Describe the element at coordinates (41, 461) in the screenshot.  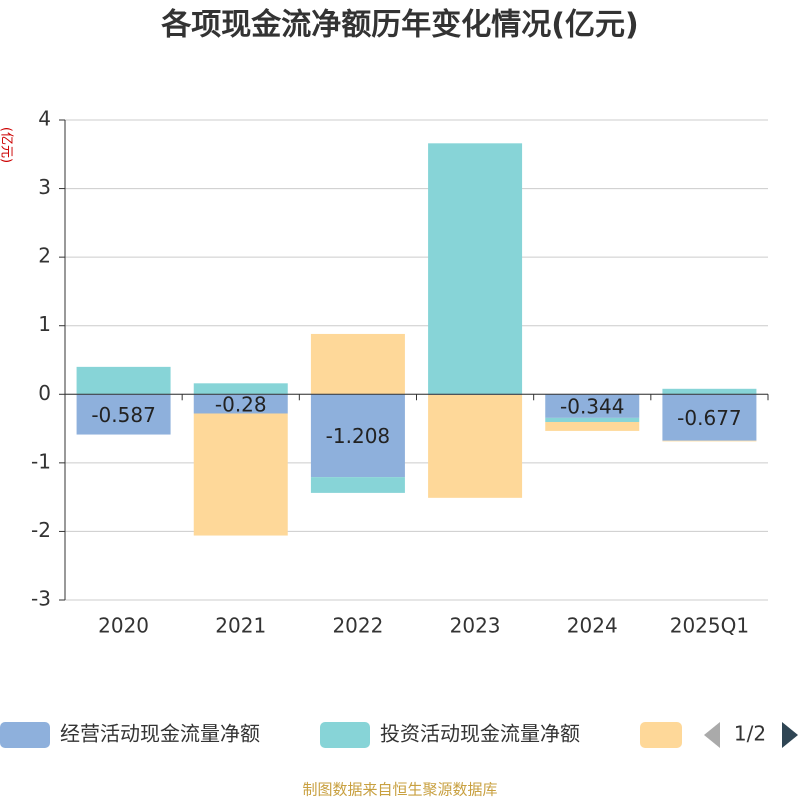
I see `y-tick-label: -1` at that location.